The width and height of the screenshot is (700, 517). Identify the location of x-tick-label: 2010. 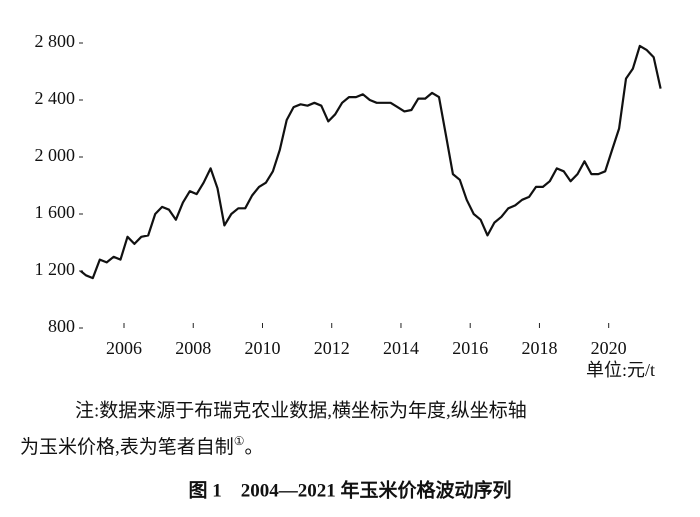
(262, 348).